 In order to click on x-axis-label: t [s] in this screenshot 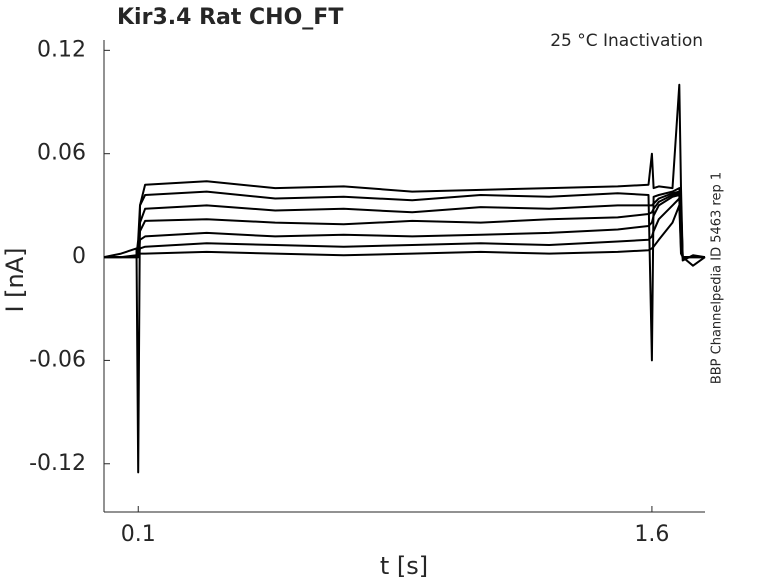, I will do `click(404, 566)`.